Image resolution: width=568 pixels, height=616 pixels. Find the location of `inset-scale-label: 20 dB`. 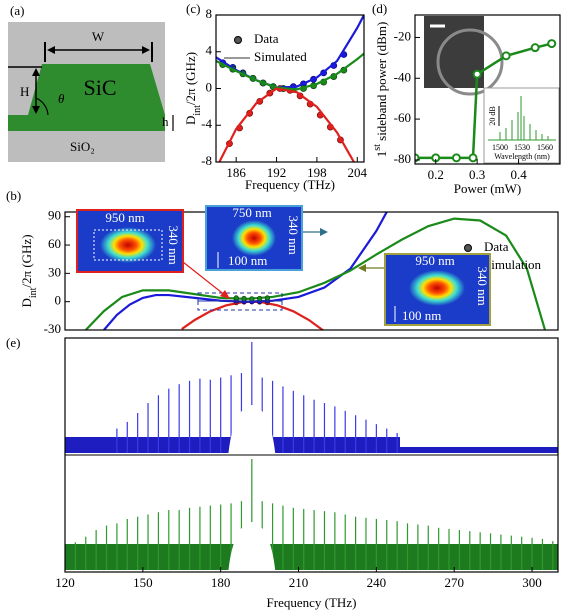

inset-scale-label: 20 dB is located at coordinates (492, 115).